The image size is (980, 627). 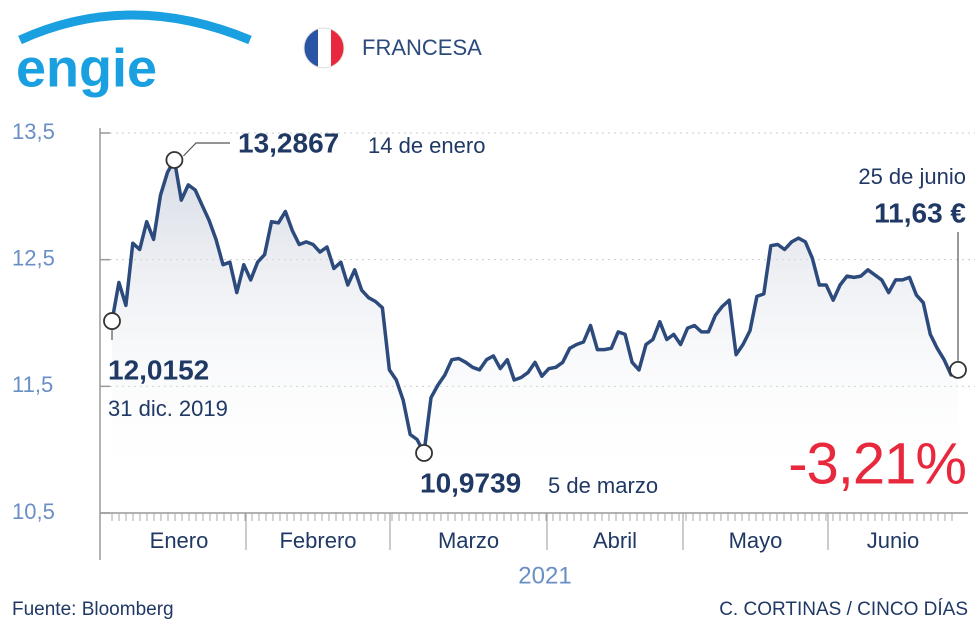 I want to click on logo: engie, so click(x=86, y=68).